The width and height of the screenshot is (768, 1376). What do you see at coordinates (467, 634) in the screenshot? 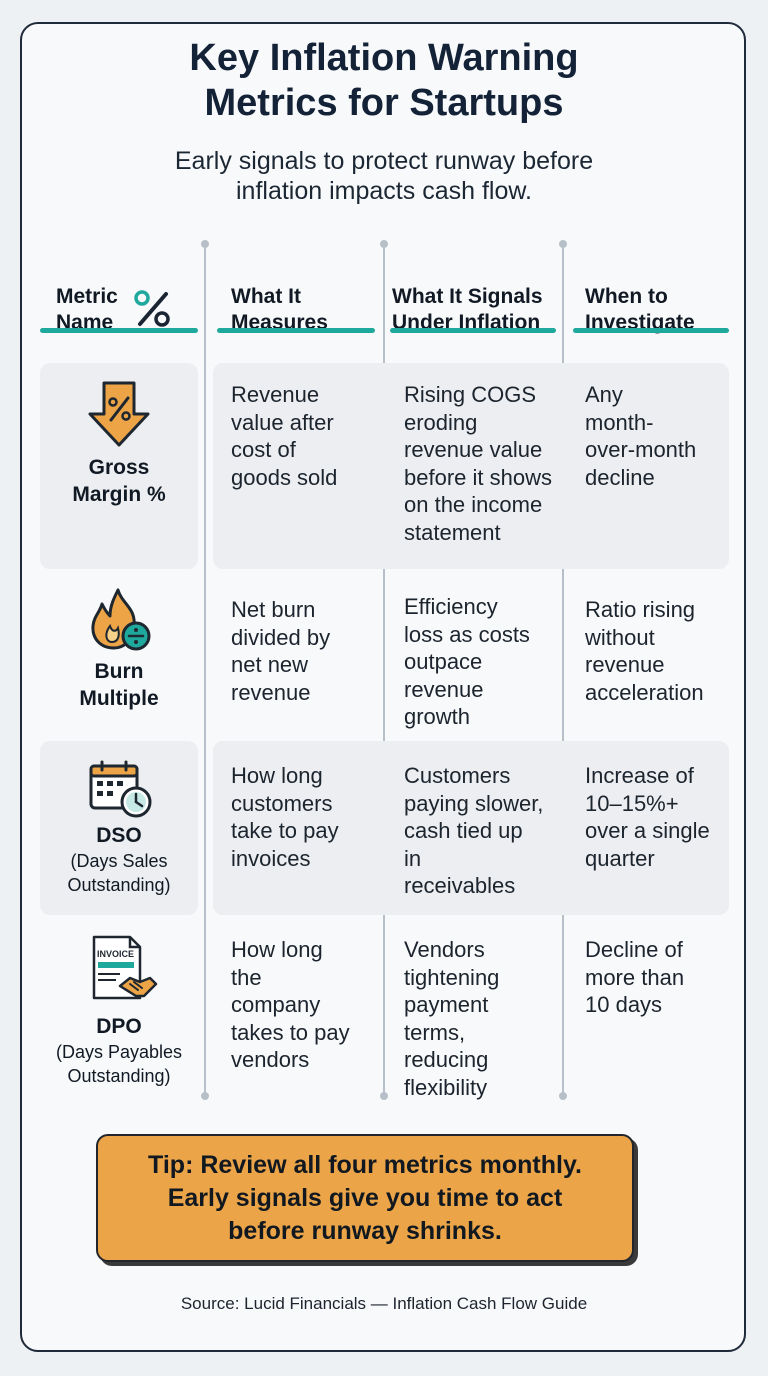
I see `cell-line: loss as costs` at bounding box center [467, 634].